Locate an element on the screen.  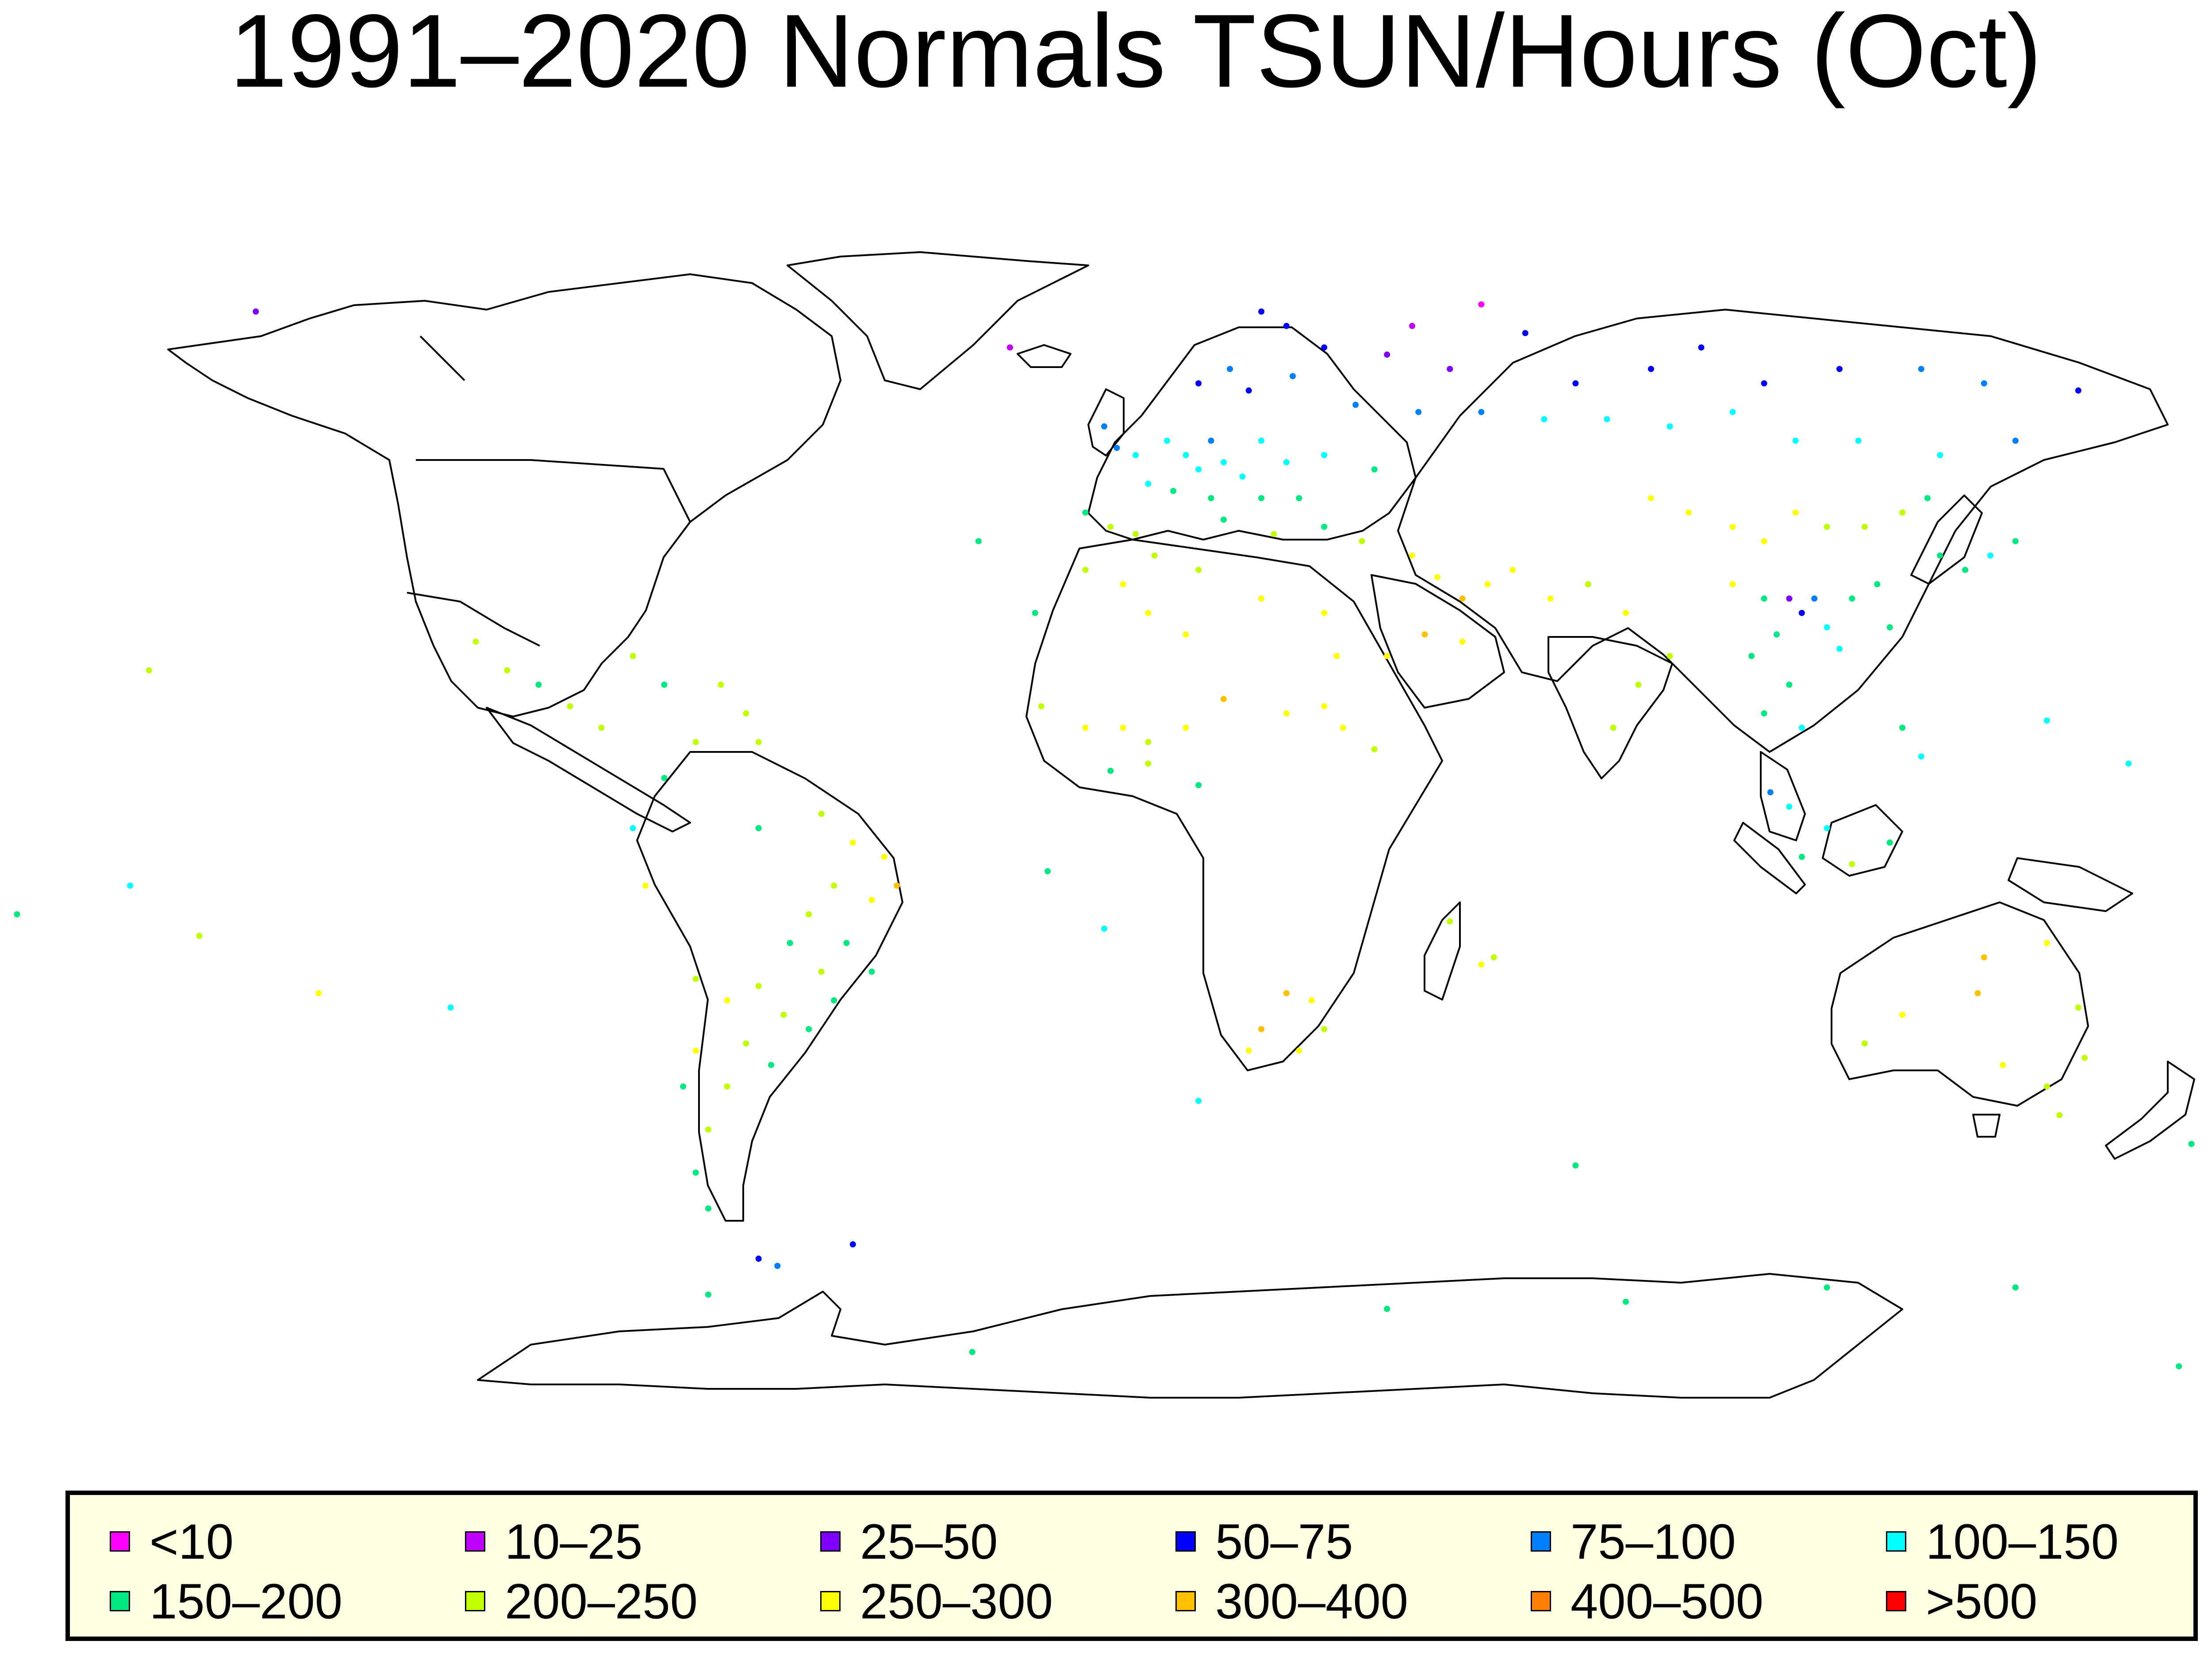
legend-item: 25–50 is located at coordinates (975, 1543).